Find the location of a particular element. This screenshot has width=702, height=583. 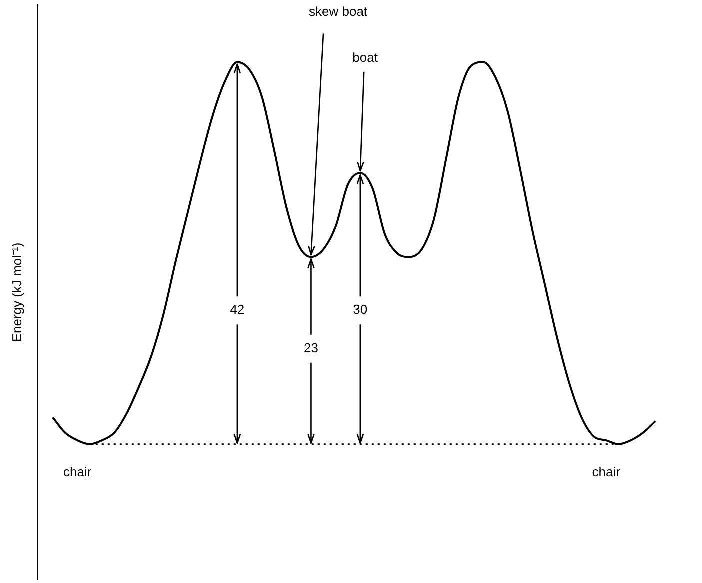

annotation: 23 is located at coordinates (311, 348).